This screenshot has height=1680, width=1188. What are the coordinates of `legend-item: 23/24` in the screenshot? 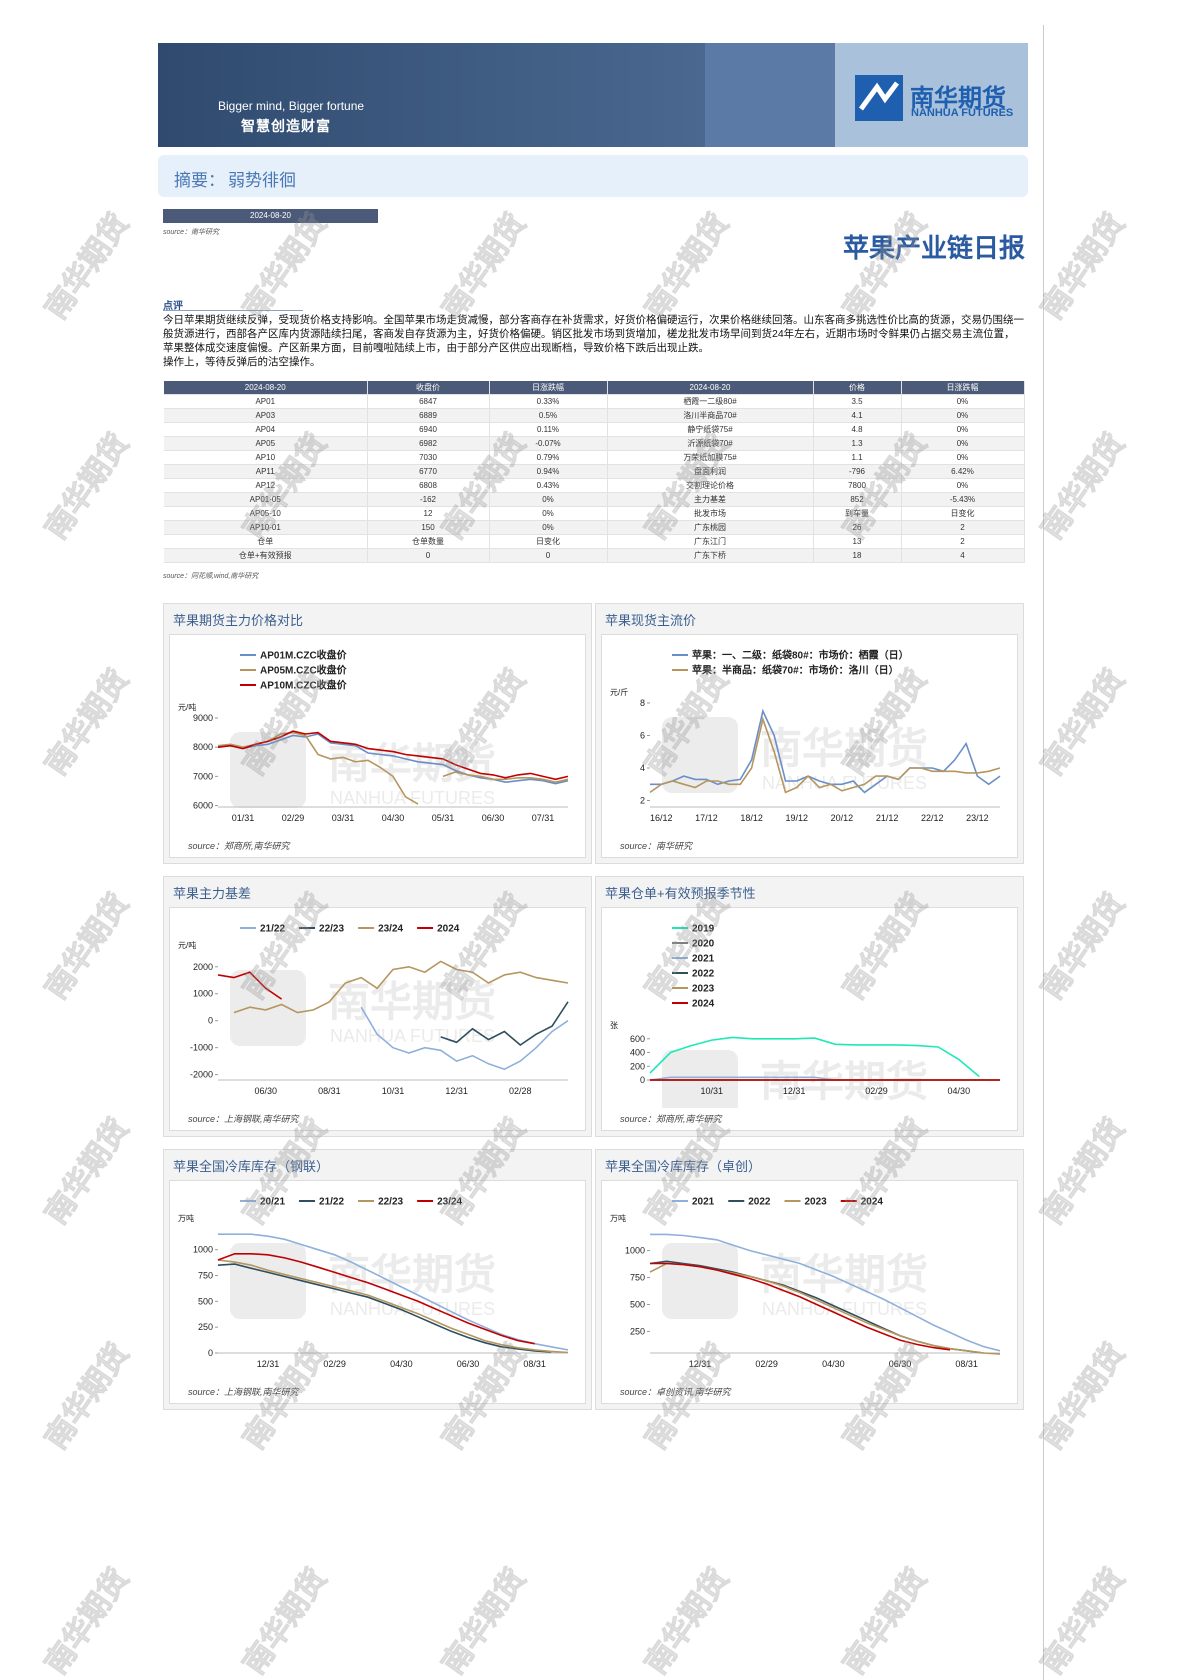 It's located at (381, 929).